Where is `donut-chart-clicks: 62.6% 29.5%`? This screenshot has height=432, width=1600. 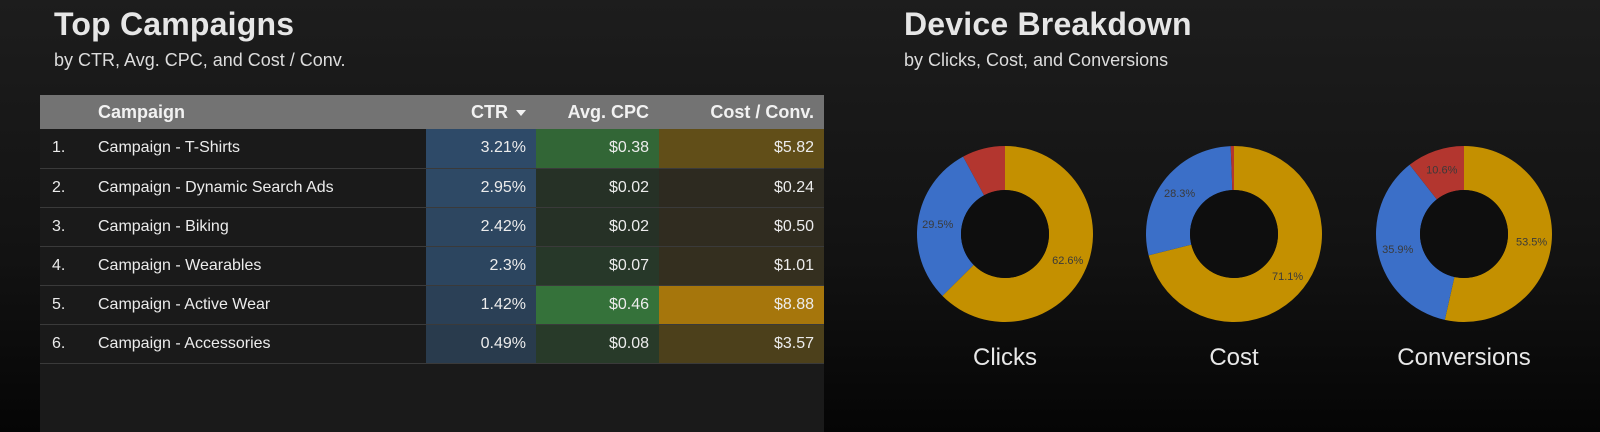
donut-chart-clicks: 62.6% 29.5% is located at coordinates (1005, 234).